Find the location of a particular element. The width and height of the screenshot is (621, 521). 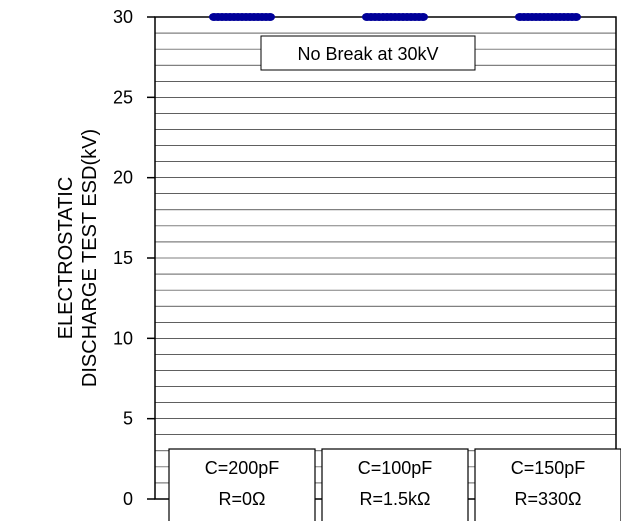

y-axis-label-line-2: DISCHARGE TEST ESD(kV) is located at coordinates (90, 258).